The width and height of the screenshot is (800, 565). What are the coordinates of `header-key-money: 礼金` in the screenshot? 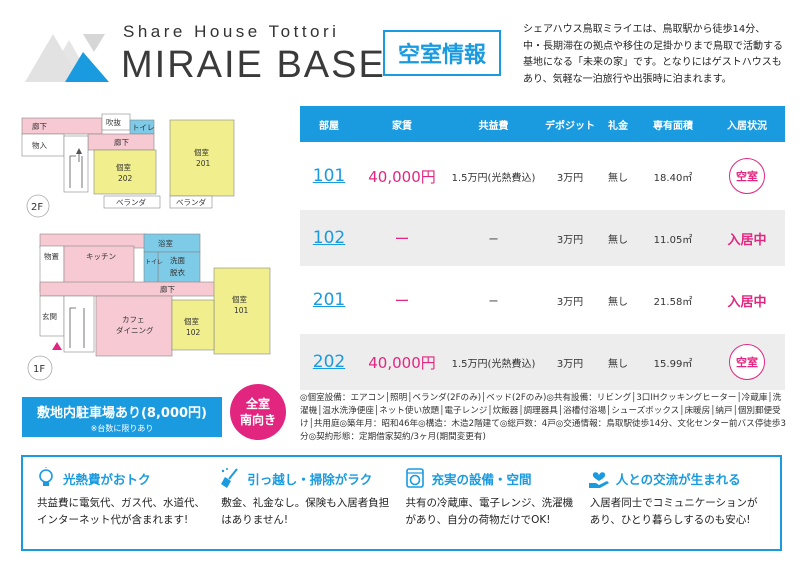 It's located at (618, 126).